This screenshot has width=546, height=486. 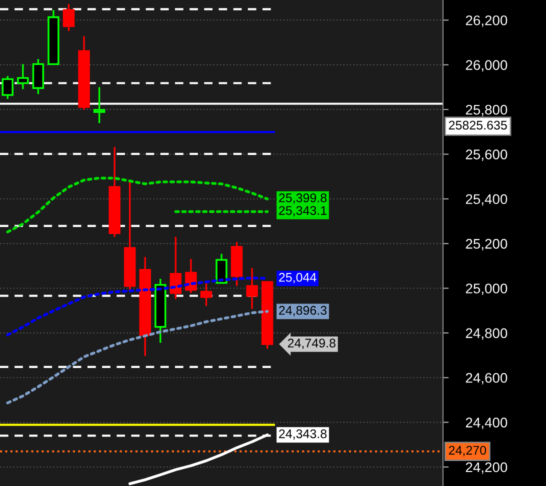 I want to click on y-tick-label: 24,800, so click(x=487, y=334).